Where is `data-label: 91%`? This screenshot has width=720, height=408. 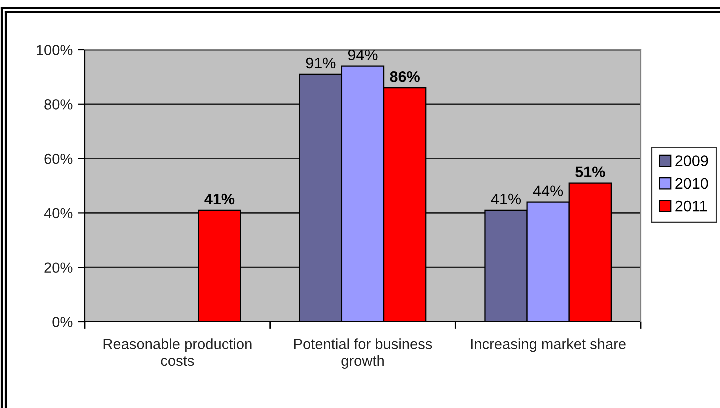
data-label: 91% is located at coordinates (321, 63).